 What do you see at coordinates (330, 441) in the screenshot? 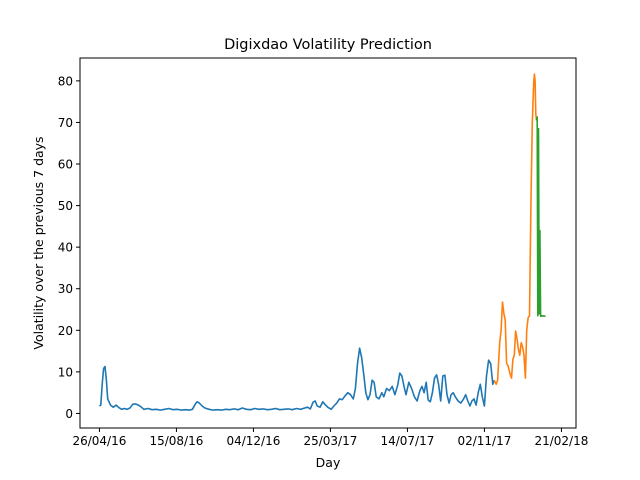
I see `x-tick-label: 25/03/17` at bounding box center [330, 441].